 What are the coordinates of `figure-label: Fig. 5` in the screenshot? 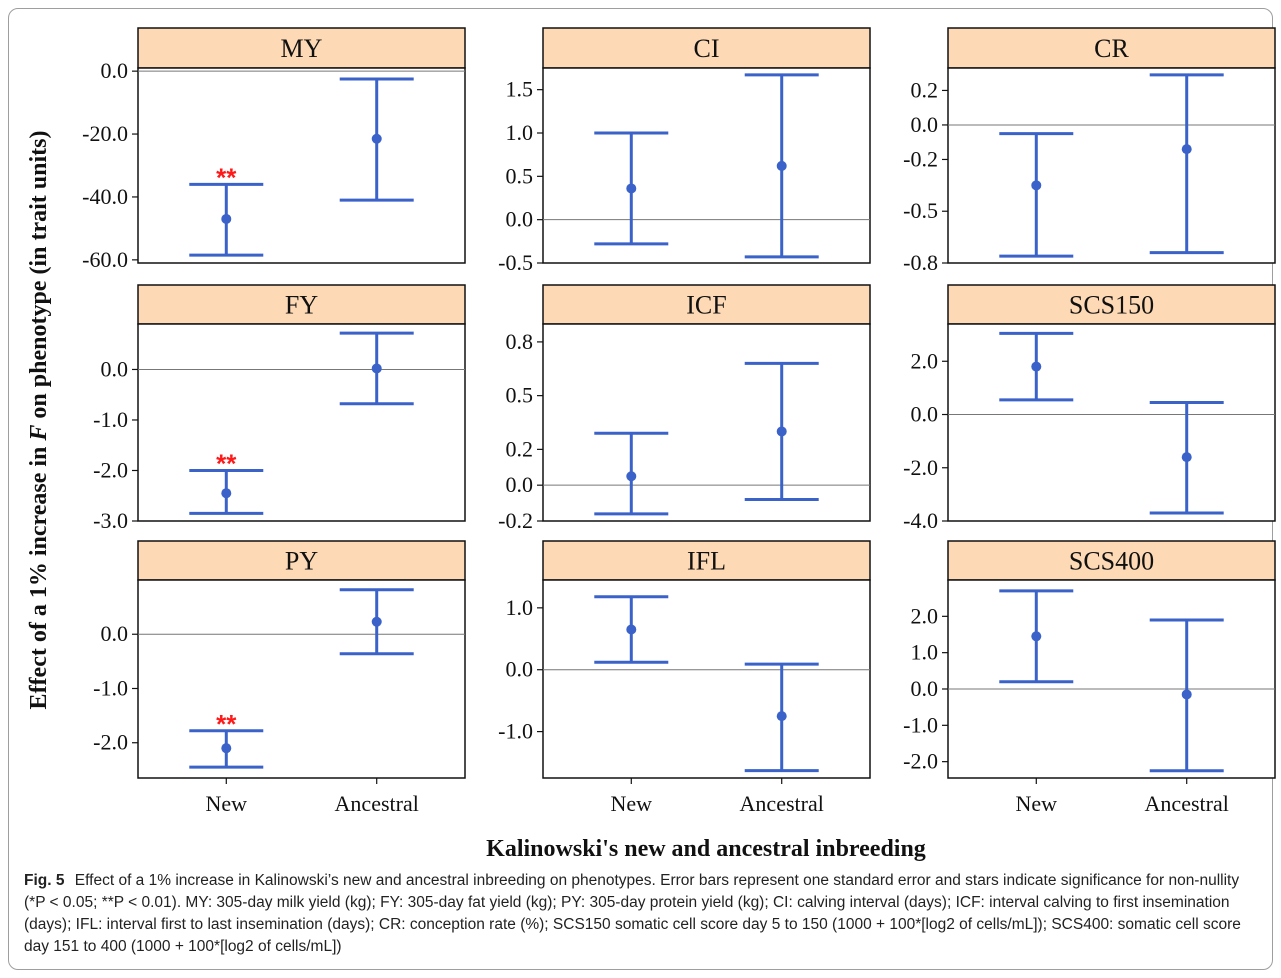 It's located at (44, 880).